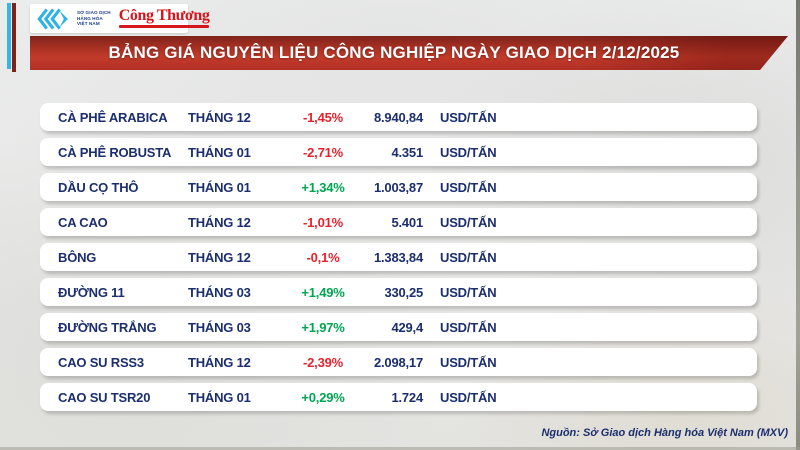 This screenshot has width=800, height=450. What do you see at coordinates (9, 36) in the screenshot?
I see `accent-bar-cyan` at bounding box center [9, 36].